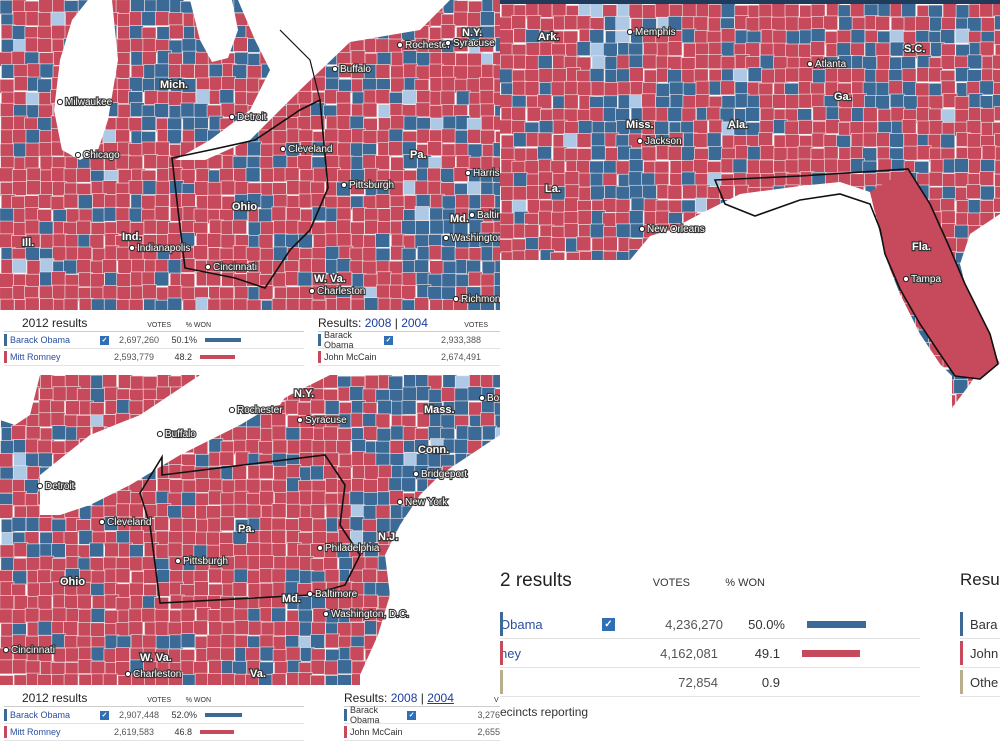  Describe the element at coordinates (404, 698) in the screenshot. I see `link-2008: 2008` at that location.